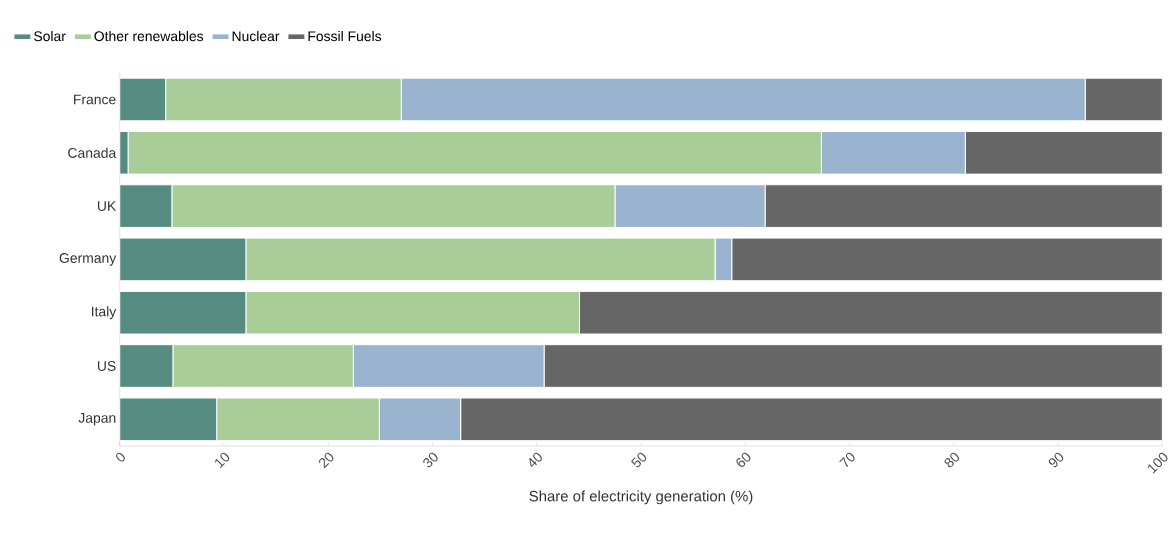 This screenshot has width=1174, height=551. Describe the element at coordinates (95, 99) in the screenshot. I see `y-tick-label: France` at that location.